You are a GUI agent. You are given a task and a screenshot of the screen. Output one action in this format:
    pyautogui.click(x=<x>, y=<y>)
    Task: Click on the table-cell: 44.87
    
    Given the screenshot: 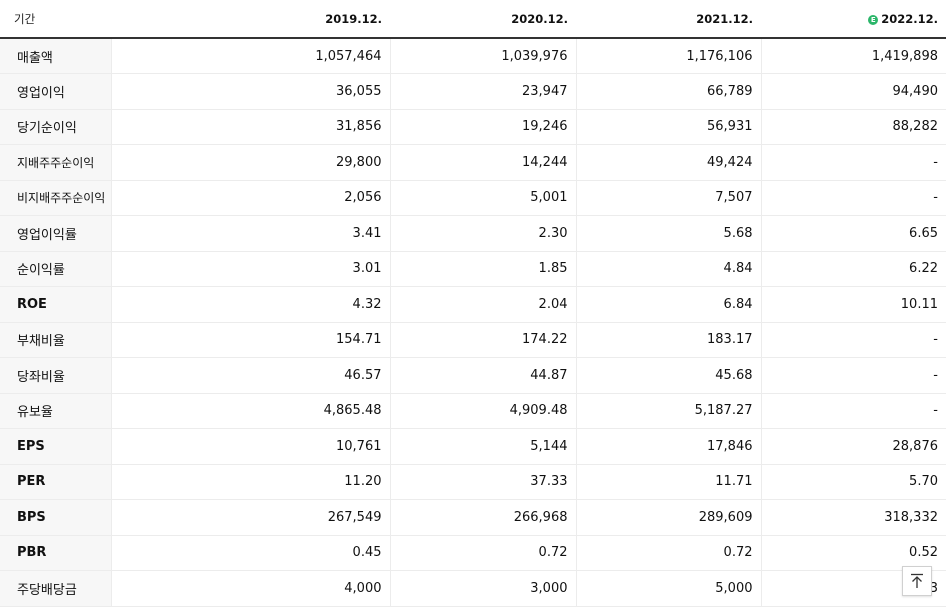 What is the action you would take?
    pyautogui.click(x=482, y=375)
    